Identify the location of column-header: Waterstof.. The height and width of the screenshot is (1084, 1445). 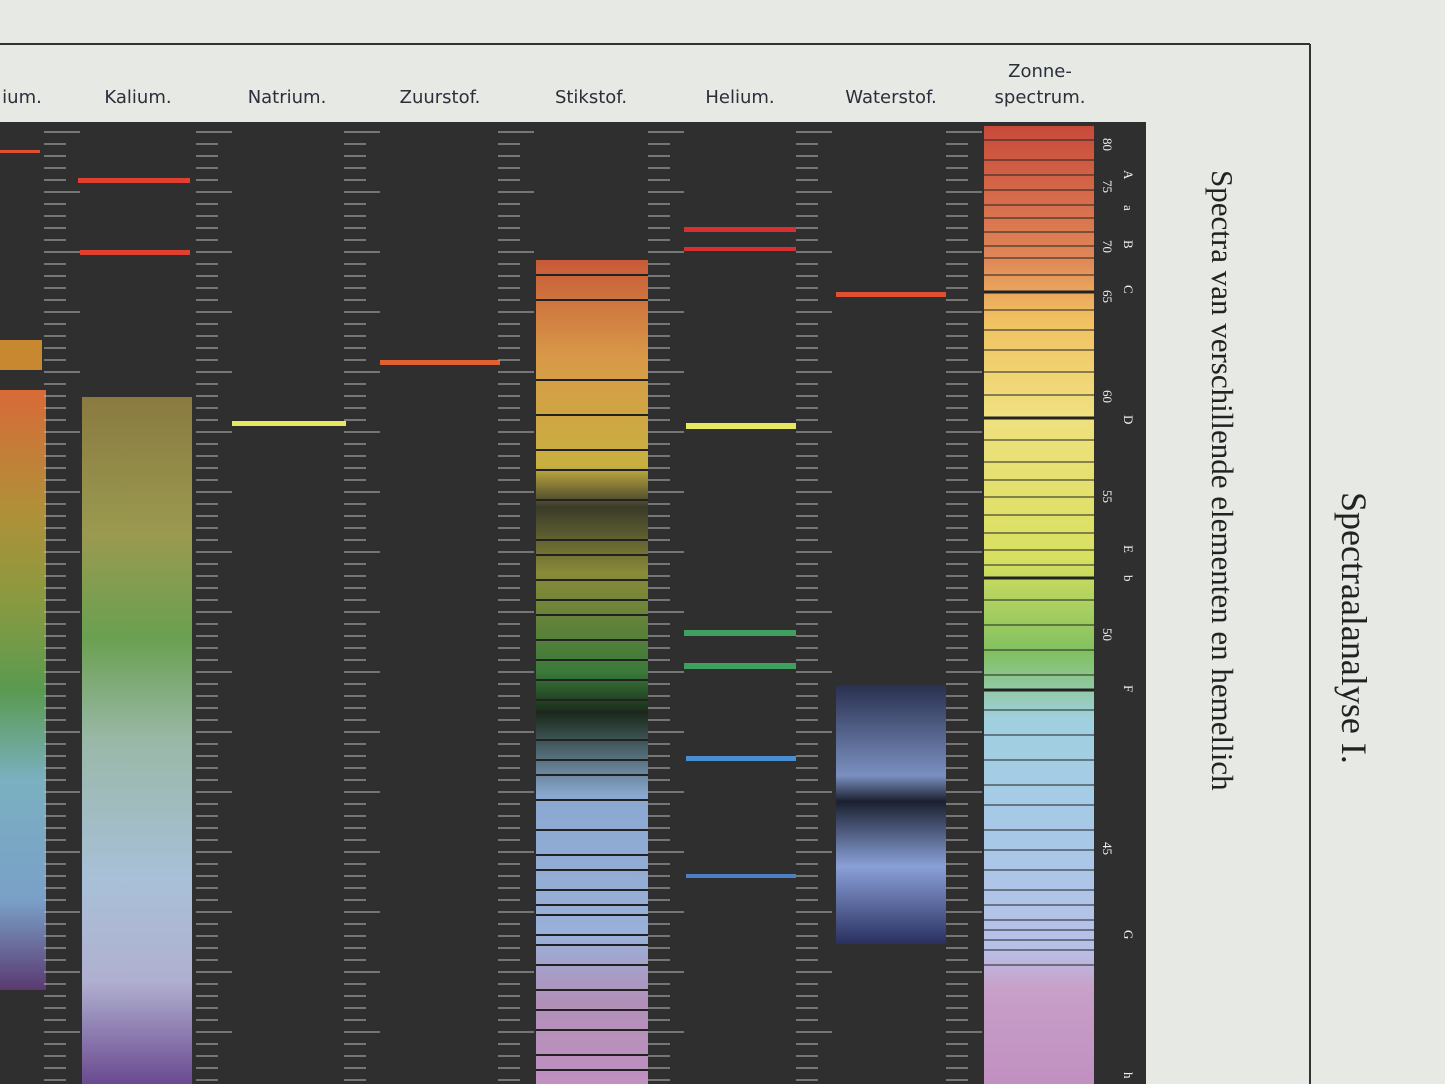
(890, 97).